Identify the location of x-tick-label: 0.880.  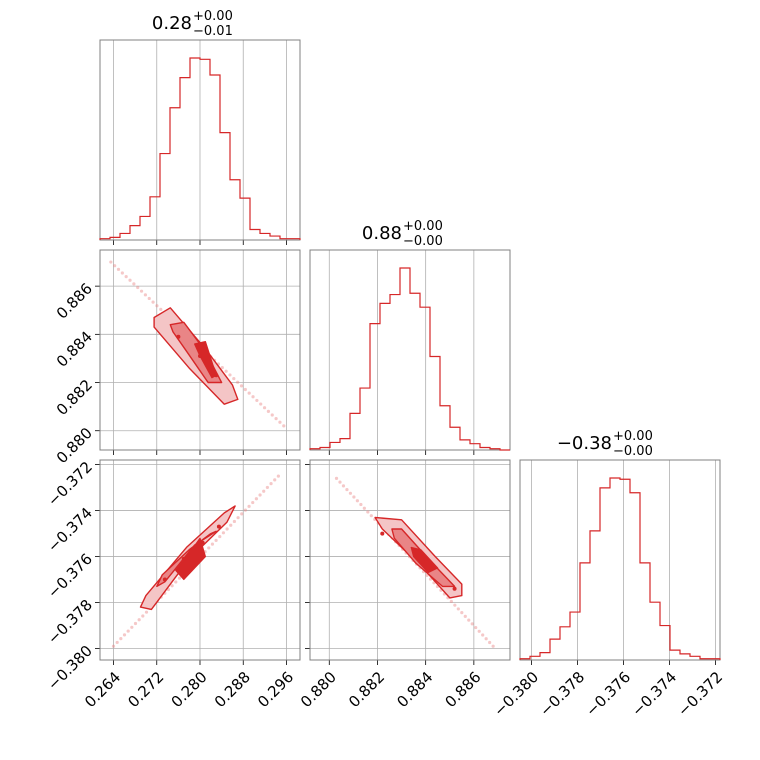
(318, 689).